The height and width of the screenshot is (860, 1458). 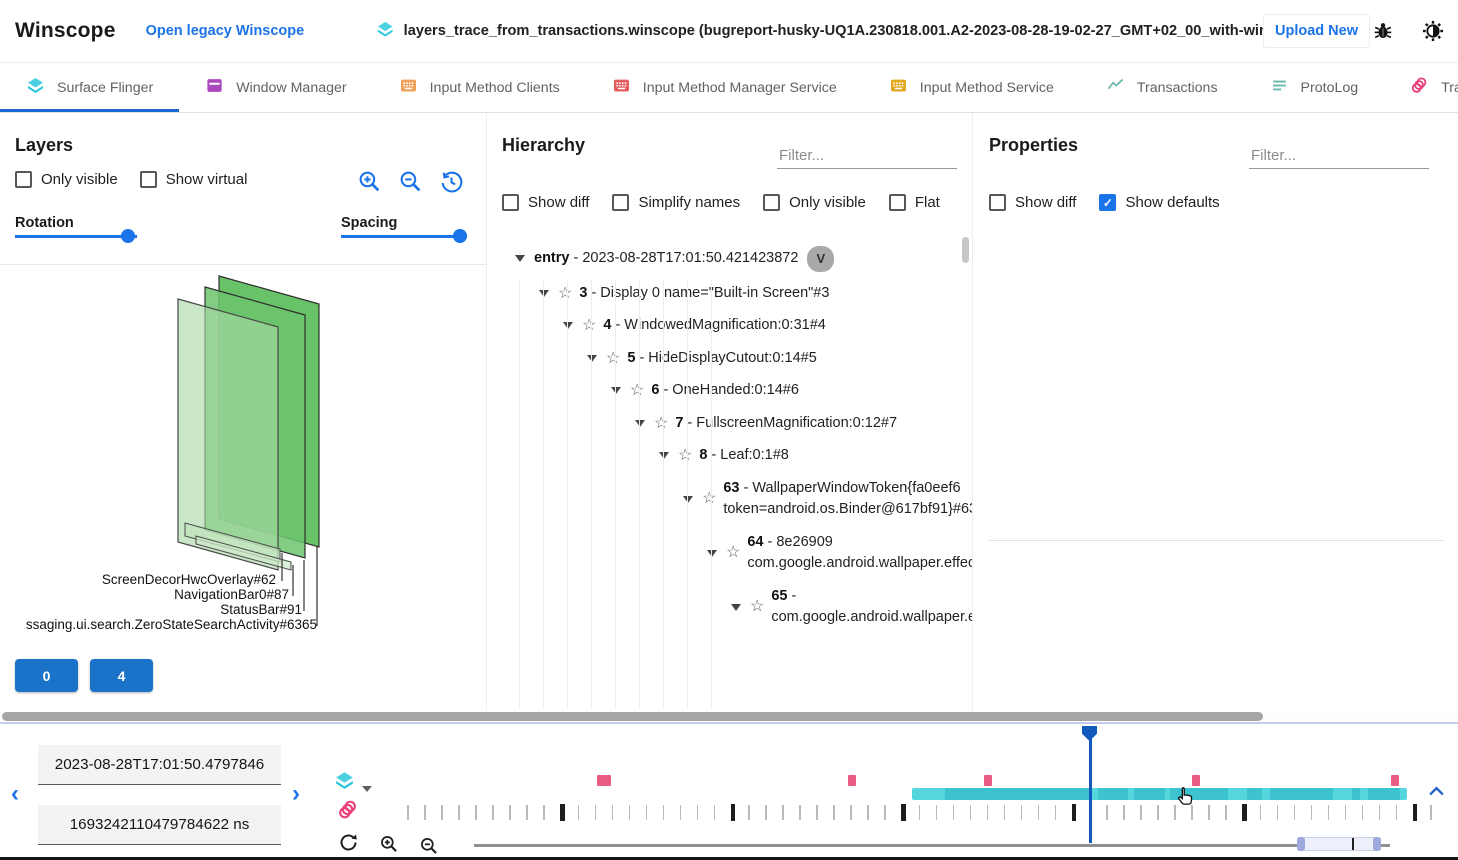 I want to click on show-virtual-checkbox: Show virtual, so click(x=193, y=179).